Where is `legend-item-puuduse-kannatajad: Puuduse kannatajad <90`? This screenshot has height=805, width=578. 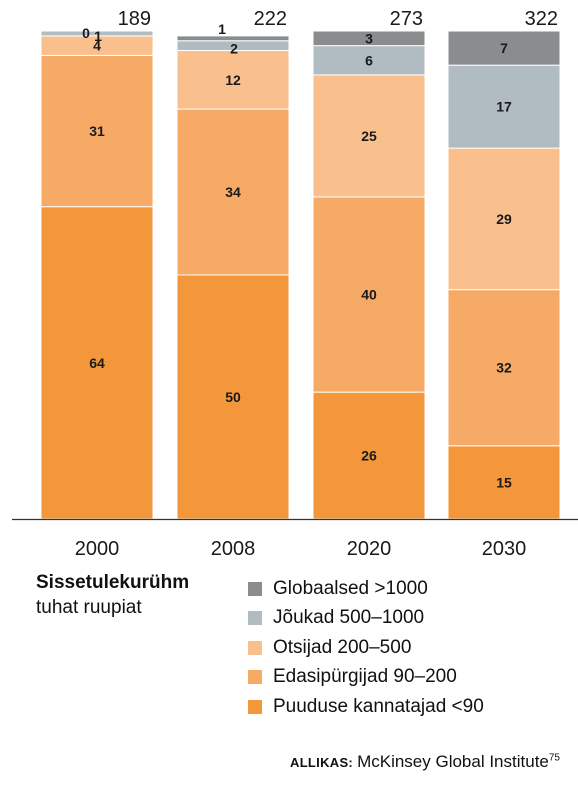
legend-item-puuduse-kannatajad: Puuduse kannatajad <90 is located at coordinates (366, 707).